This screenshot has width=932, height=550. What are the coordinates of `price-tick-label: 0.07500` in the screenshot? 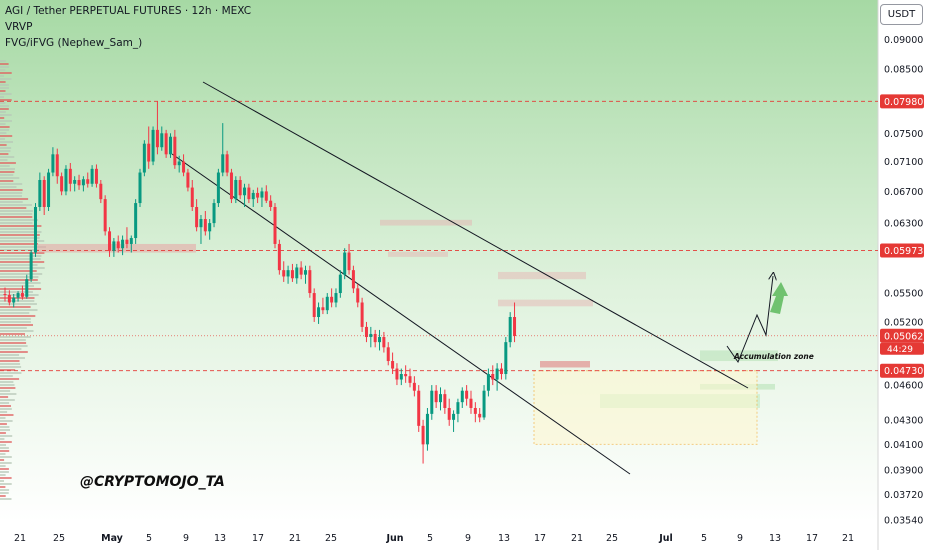 It's located at (903, 134).